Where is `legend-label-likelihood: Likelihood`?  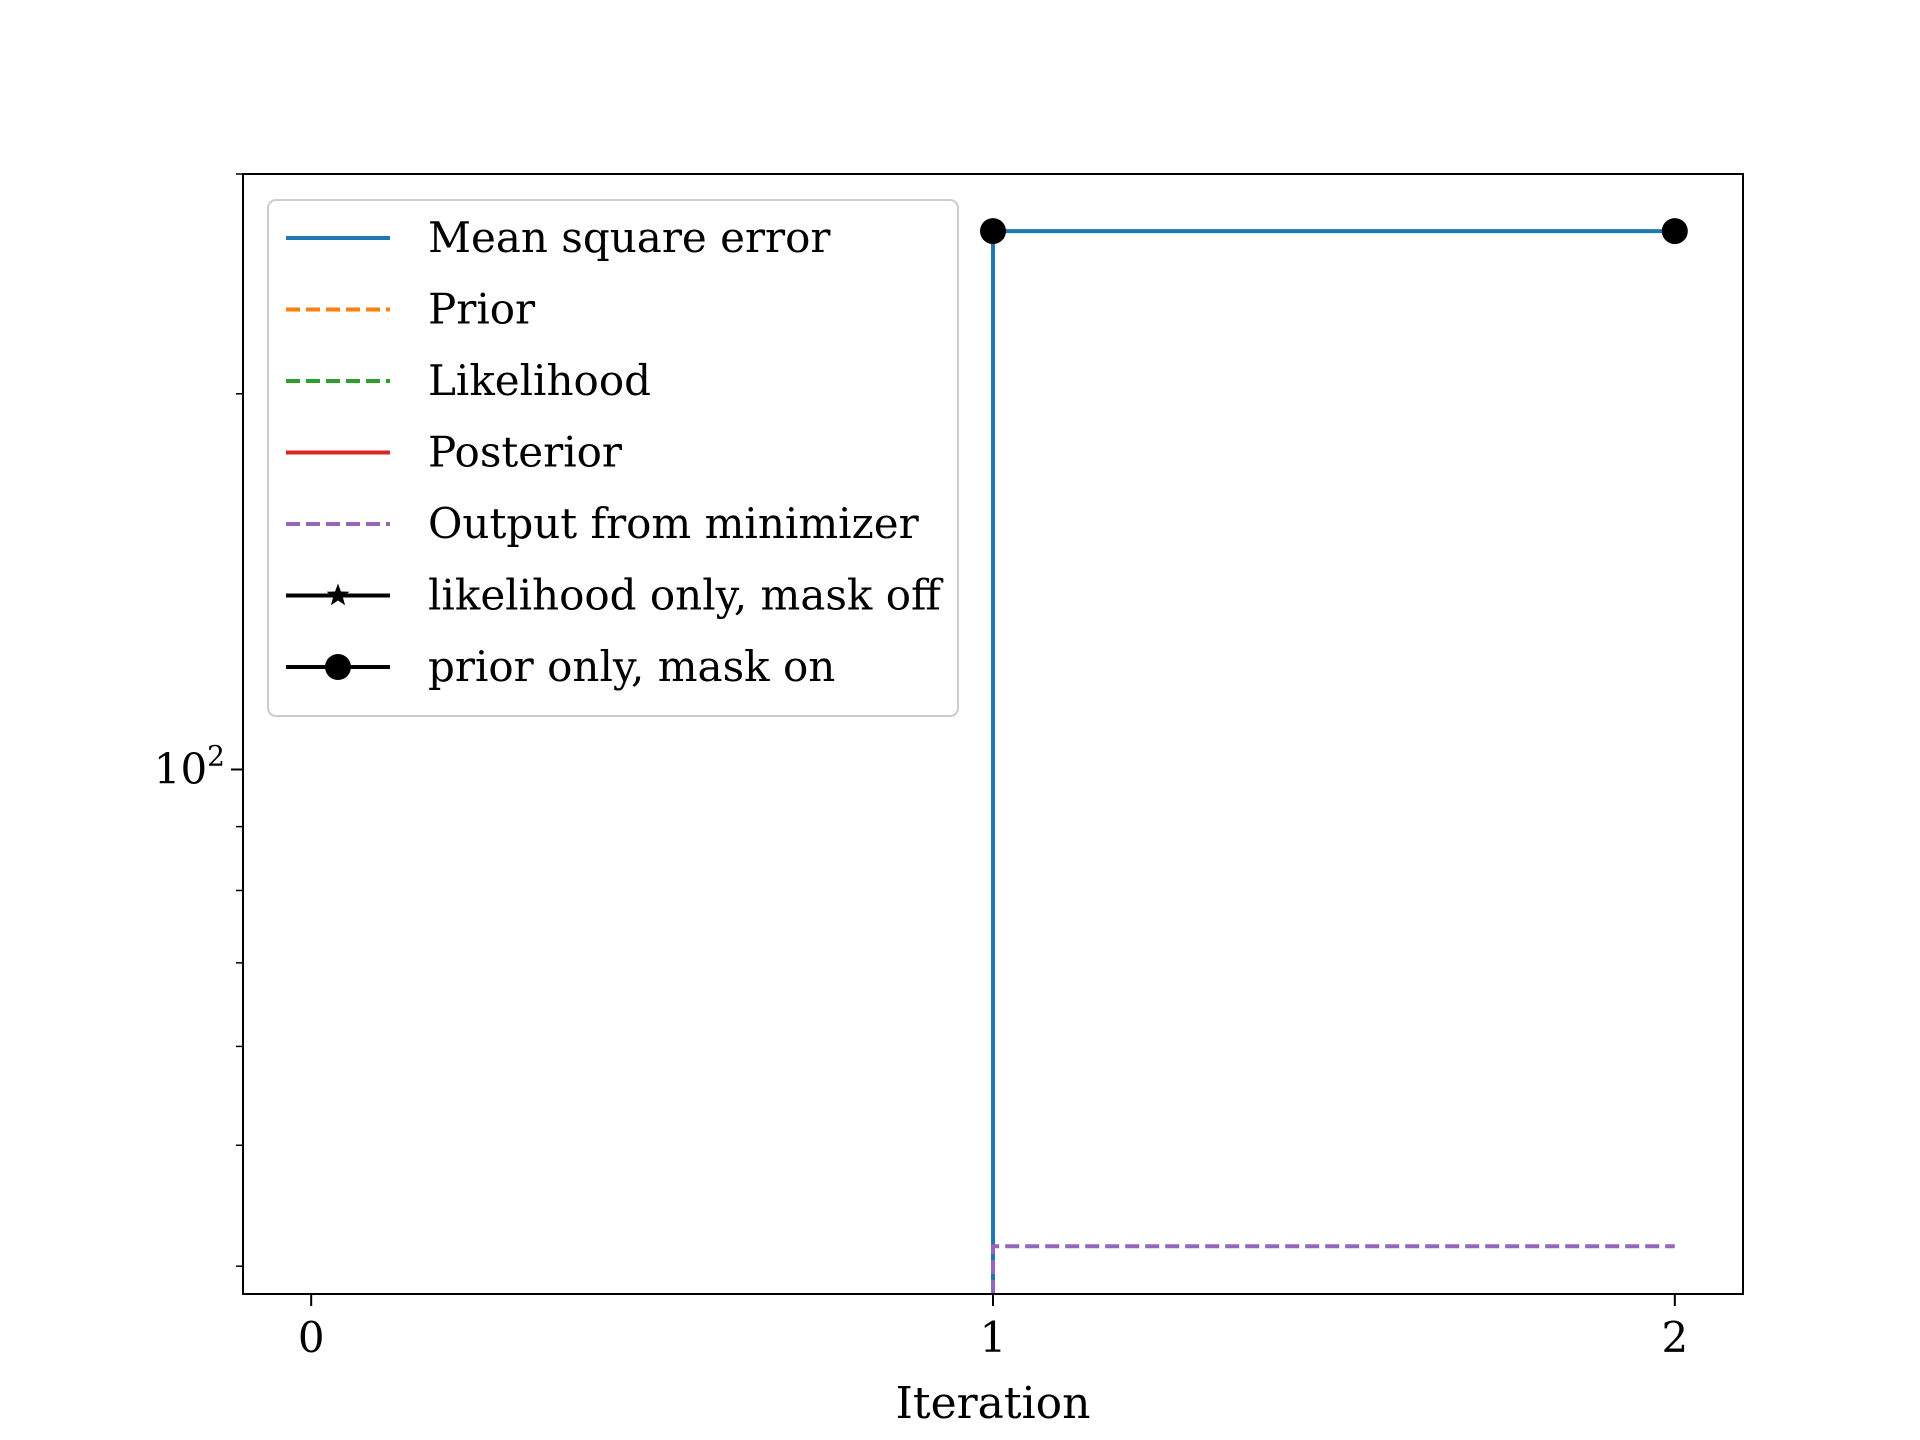 legend-label-likelihood: Likelihood is located at coordinates (539, 380).